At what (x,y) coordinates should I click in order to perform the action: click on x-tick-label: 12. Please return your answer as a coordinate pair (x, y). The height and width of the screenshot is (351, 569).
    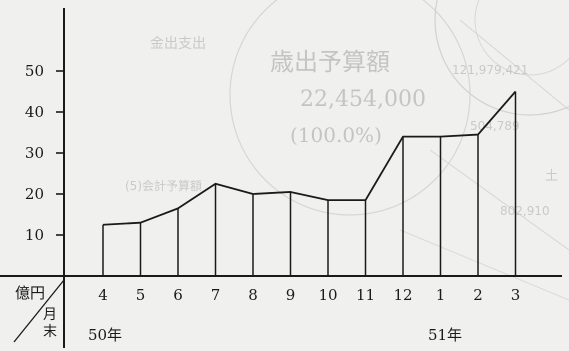
    Looking at the image, I should click on (402, 295).